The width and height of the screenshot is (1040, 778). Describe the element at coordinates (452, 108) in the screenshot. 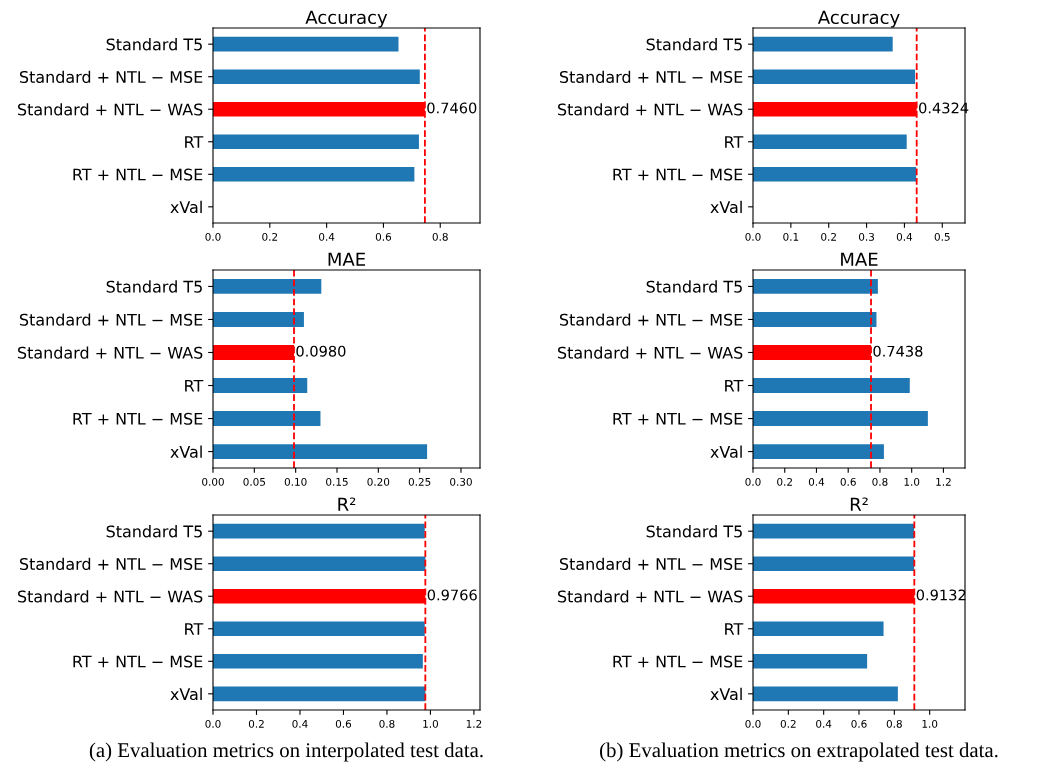

I see `data-label: 0.7460` at that location.